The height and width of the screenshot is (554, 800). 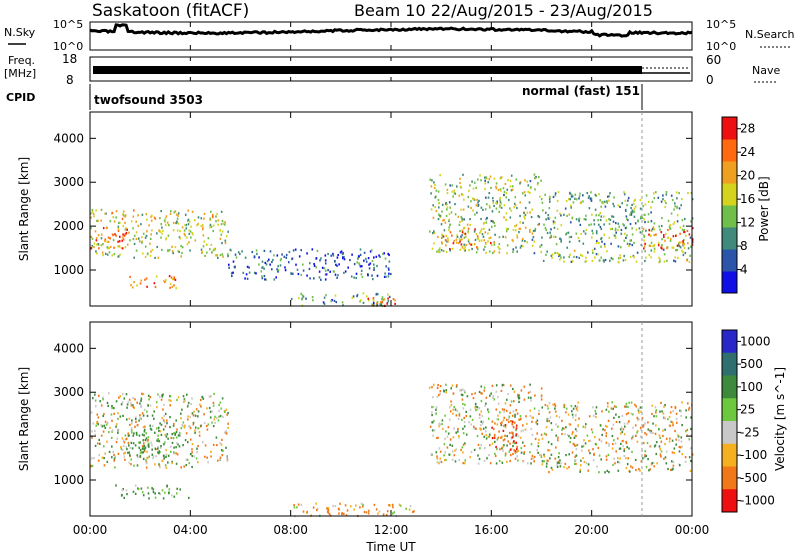 What do you see at coordinates (148, 100) in the screenshot?
I see `cpid-left-name: twofsound 3503` at bounding box center [148, 100].